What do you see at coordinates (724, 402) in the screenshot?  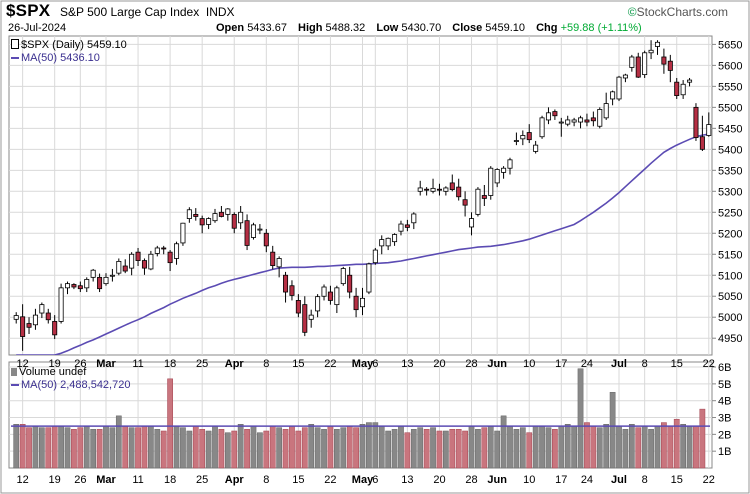 I see `volume-tick-label: 4B` at bounding box center [724, 402].